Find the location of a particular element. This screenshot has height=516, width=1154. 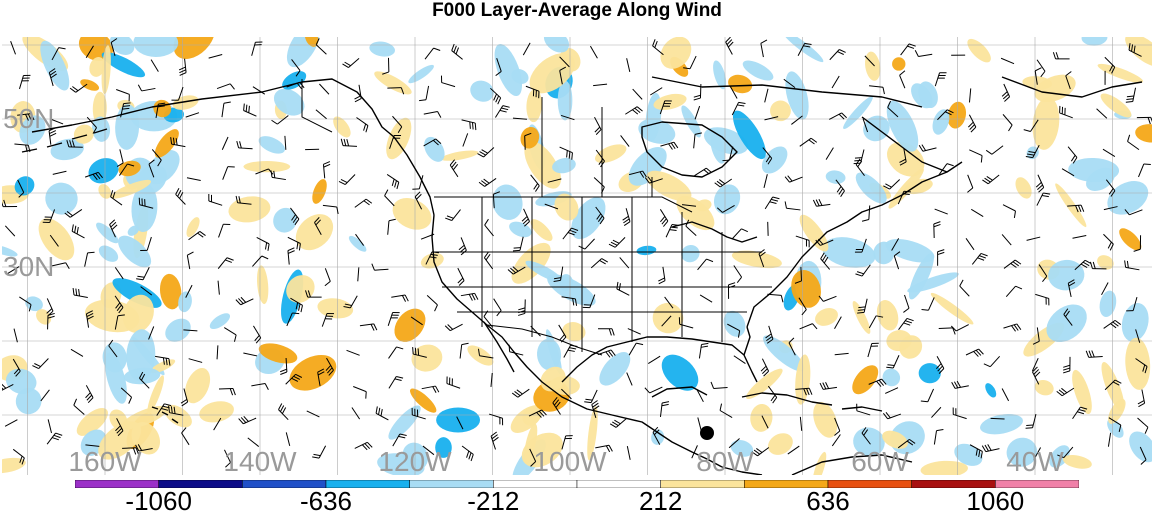

lat-label: 50N is located at coordinates (28, 119).